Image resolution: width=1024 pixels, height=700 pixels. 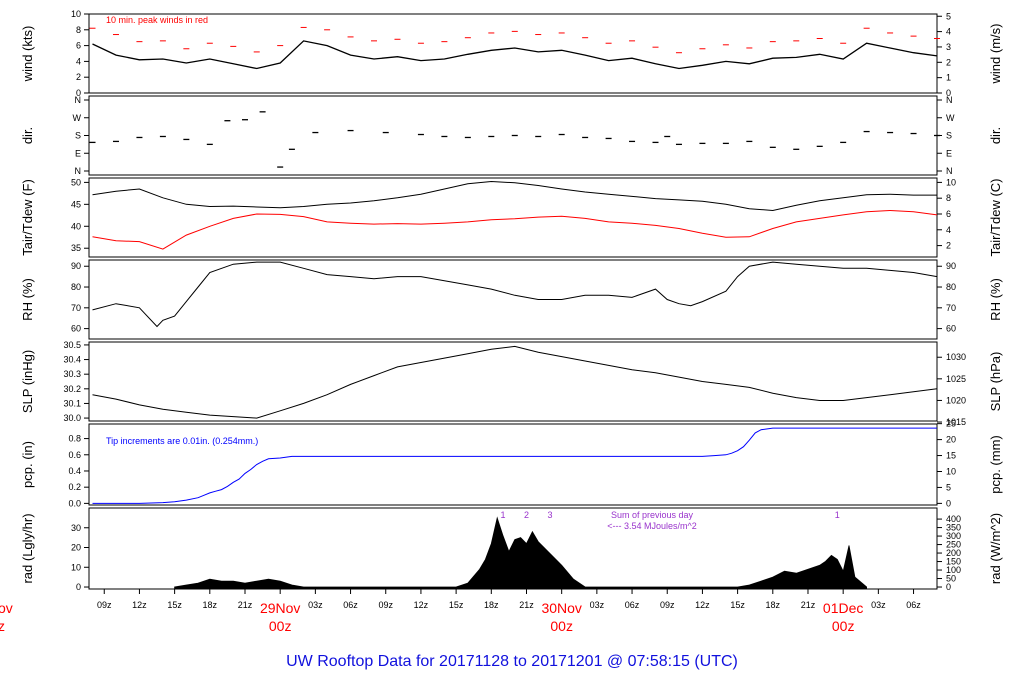 What do you see at coordinates (526, 515) in the screenshot?
I see `rad-peak-mark: 2` at bounding box center [526, 515].